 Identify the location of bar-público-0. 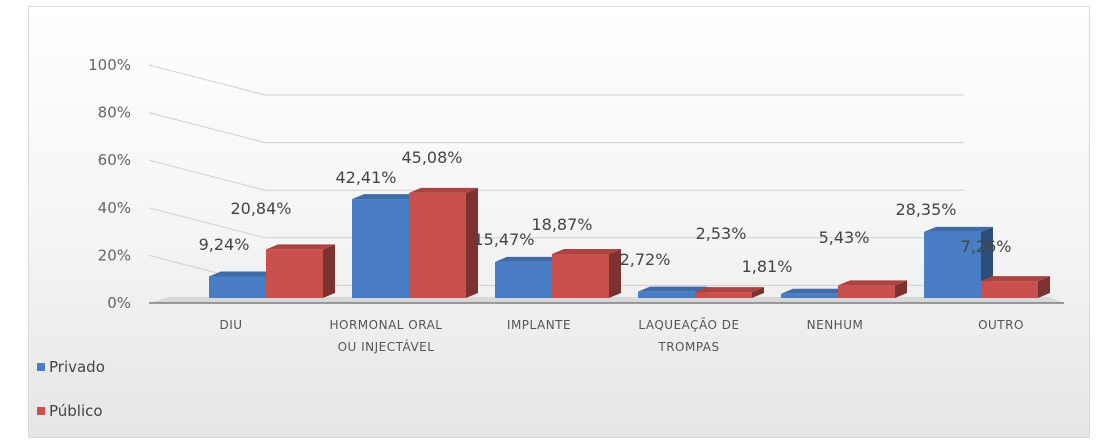
(294, 273).